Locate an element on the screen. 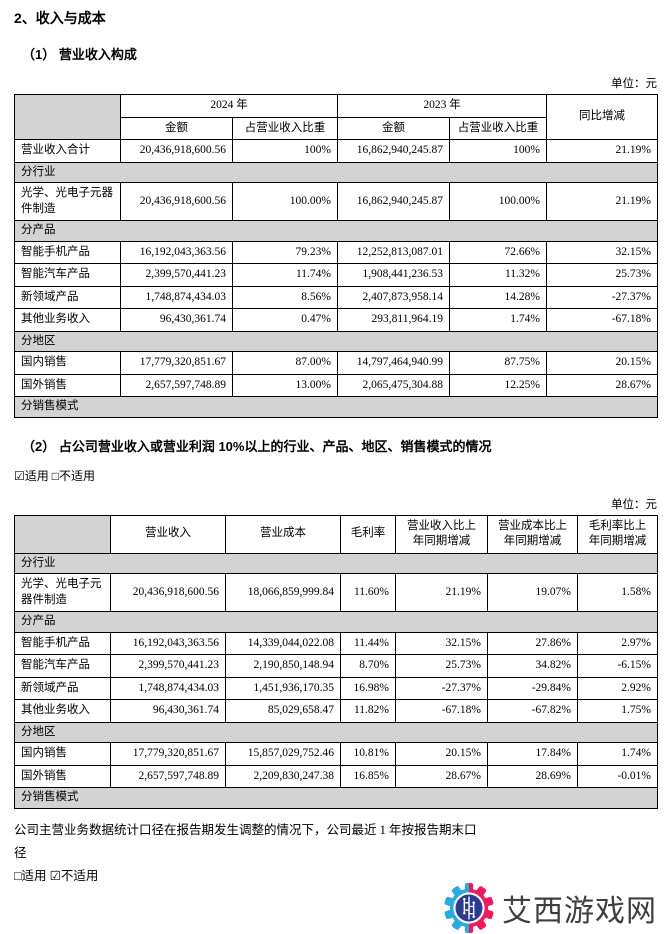 This screenshot has height=934, width=671. value-cell: 85,029,658.47 is located at coordinates (283, 711).